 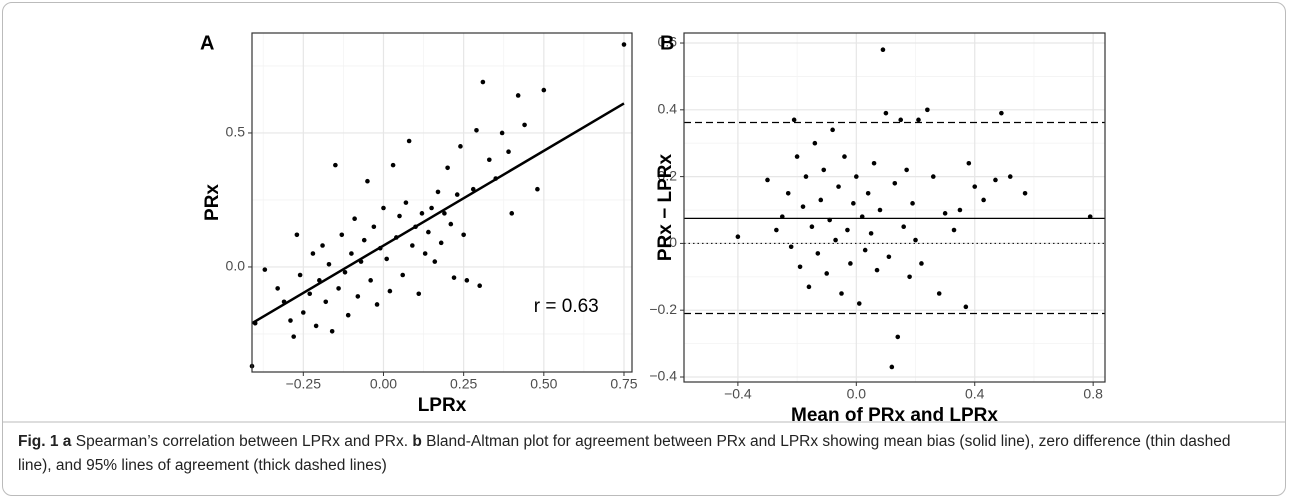 I want to click on panel-label: B, so click(x=667, y=43).